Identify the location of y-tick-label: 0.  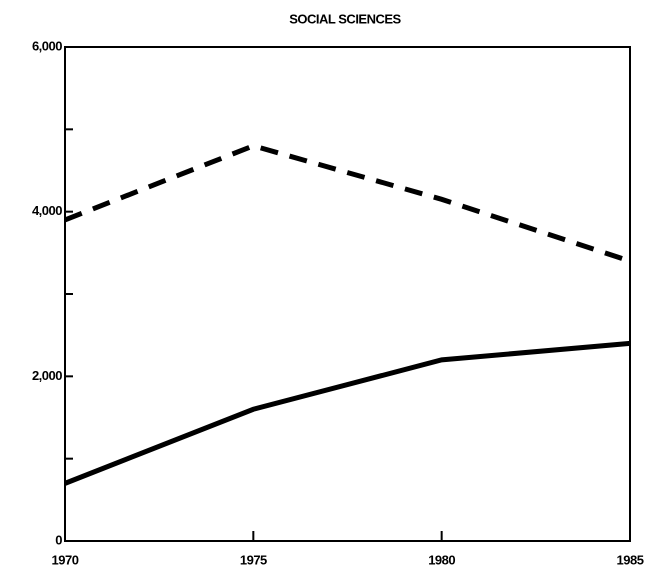
(58, 539).